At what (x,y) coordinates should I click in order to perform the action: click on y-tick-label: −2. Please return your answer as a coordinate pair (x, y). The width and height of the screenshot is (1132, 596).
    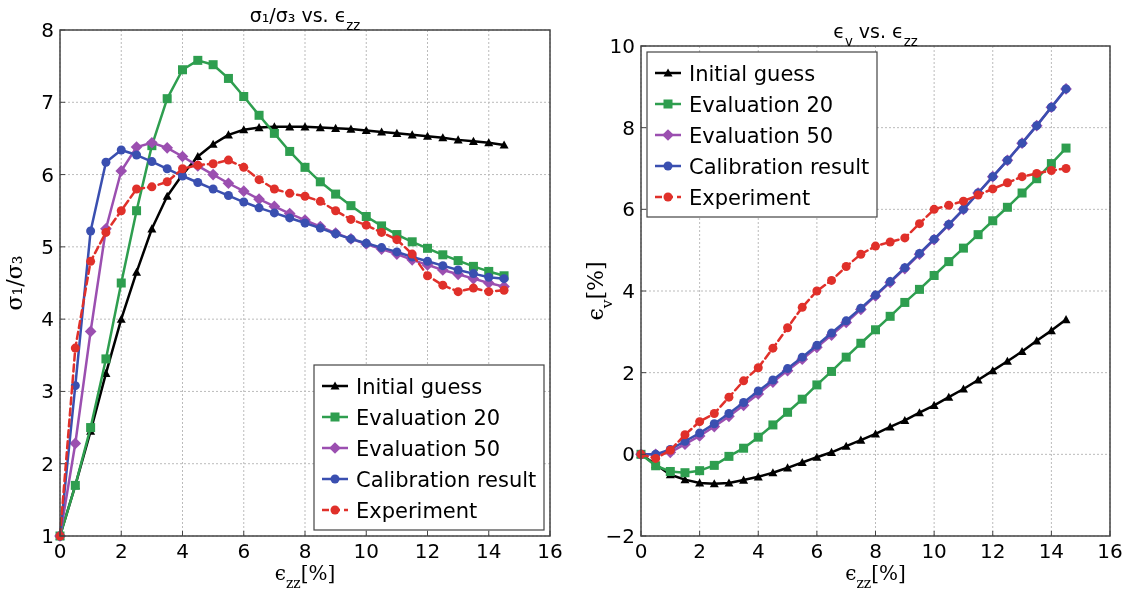
    Looking at the image, I should click on (620, 536).